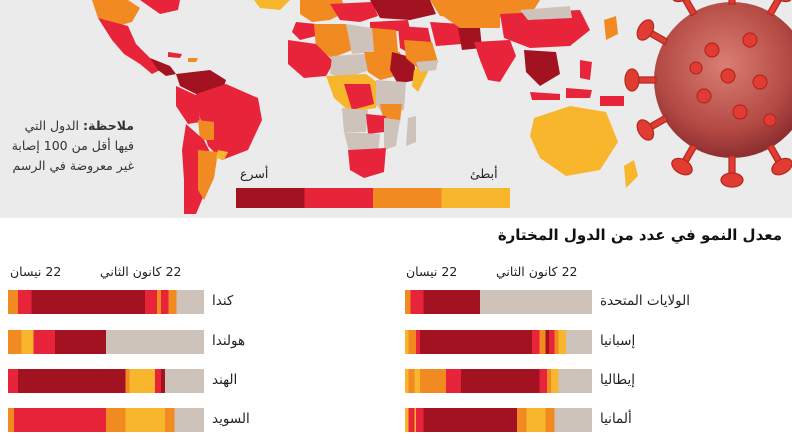 The image size is (792, 446). I want to click on right-date-start-text: 22 كانون الثاني, so click(537, 271).